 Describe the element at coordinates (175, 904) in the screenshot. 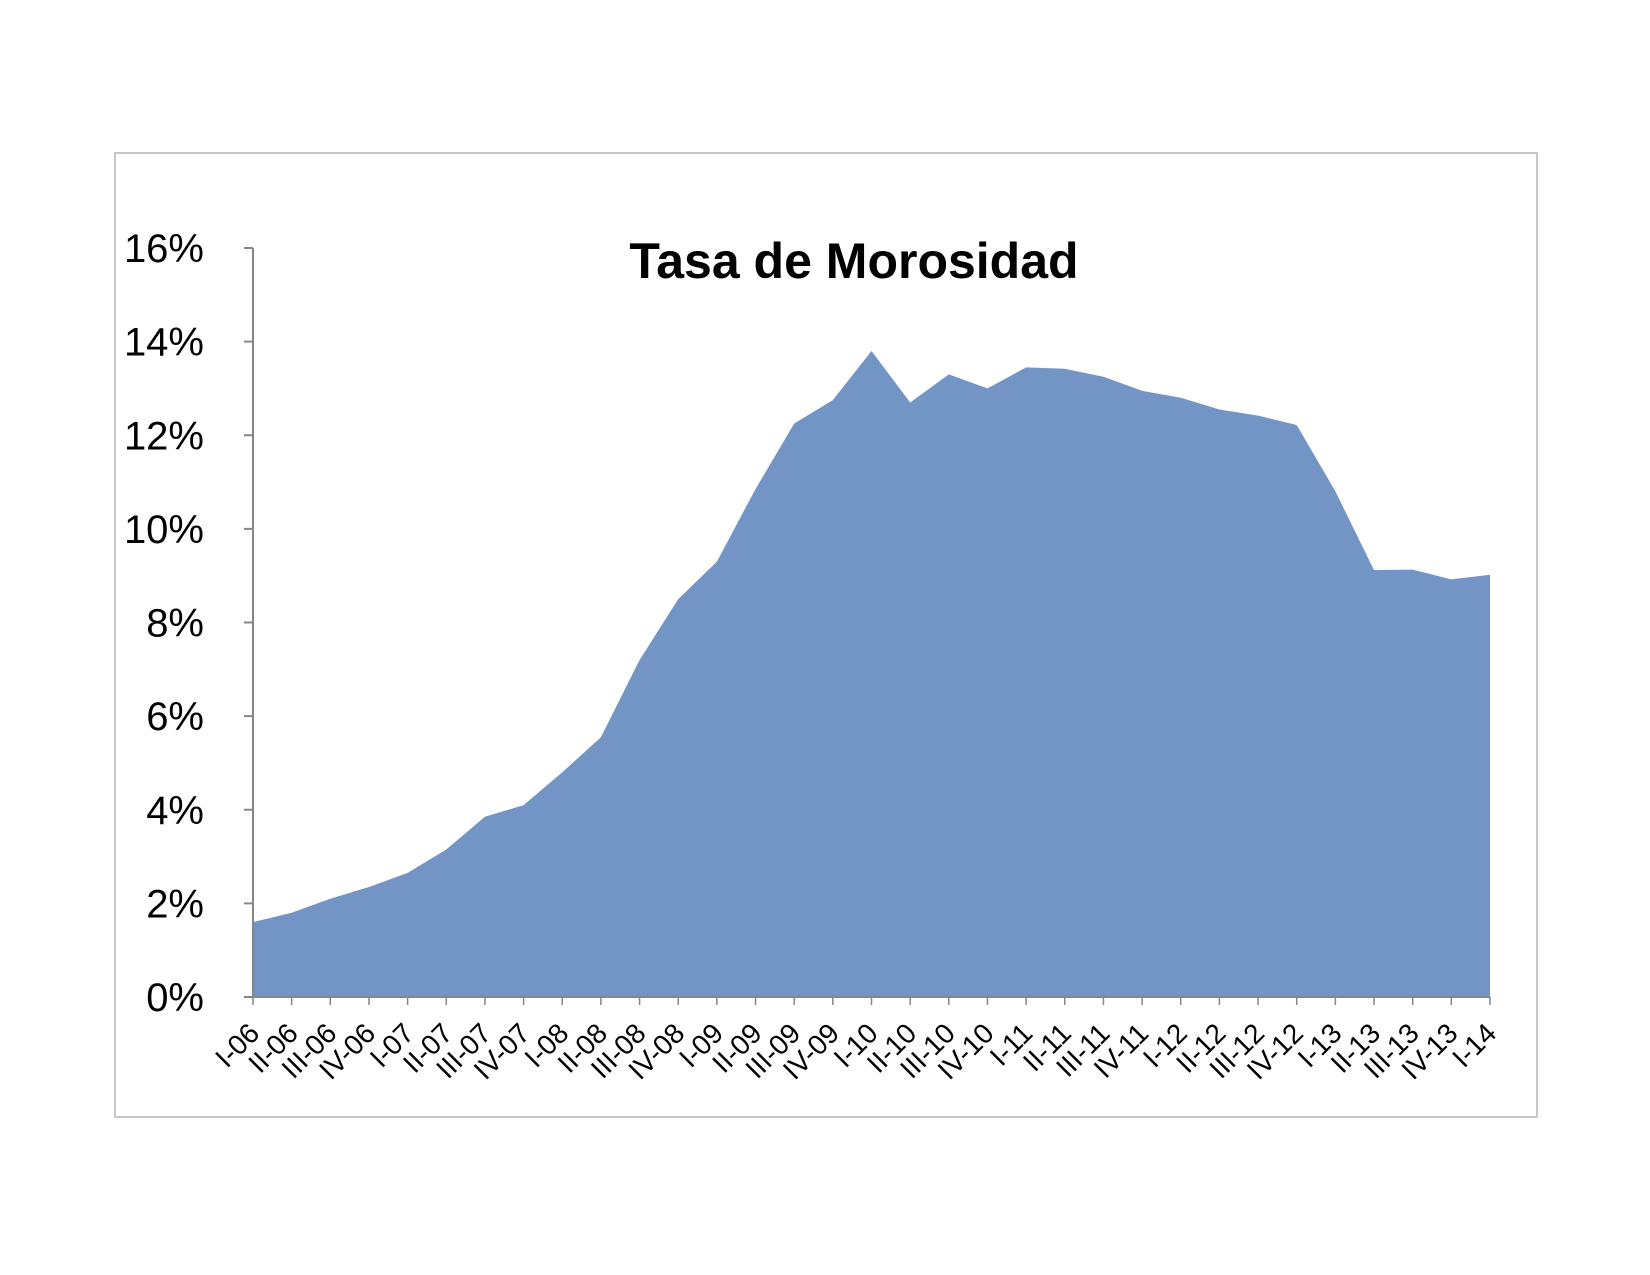

I see `y-tick-label: 2%` at that location.